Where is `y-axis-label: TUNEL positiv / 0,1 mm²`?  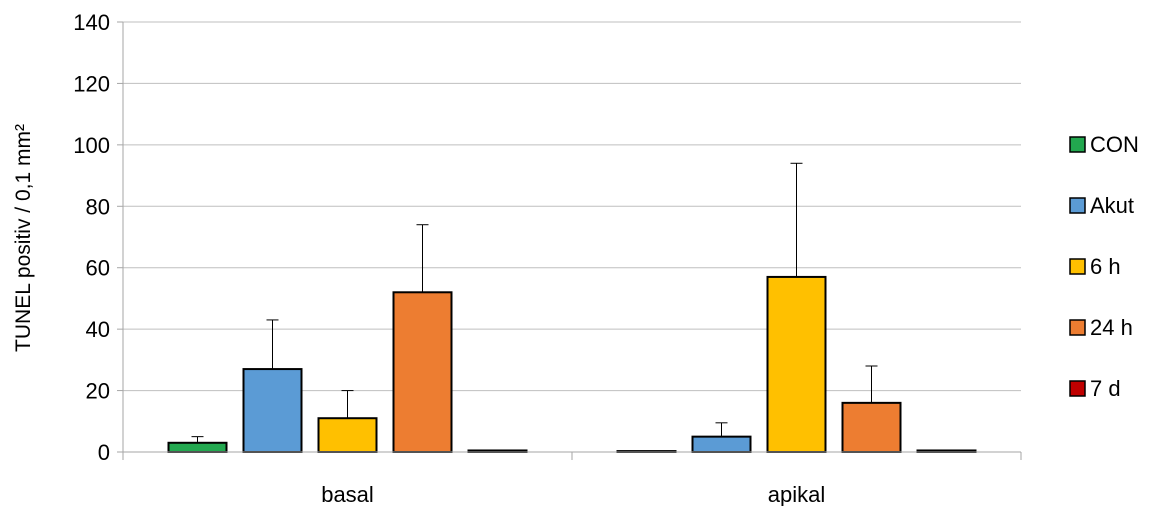 y-axis-label: TUNEL positiv / 0,1 mm² is located at coordinates (23, 238).